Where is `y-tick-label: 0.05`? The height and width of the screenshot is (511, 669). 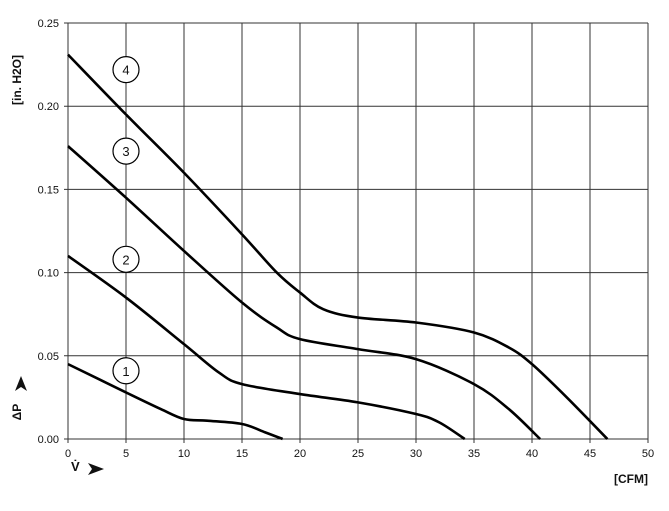
y-tick-label: 0.05 is located at coordinates (48, 357).